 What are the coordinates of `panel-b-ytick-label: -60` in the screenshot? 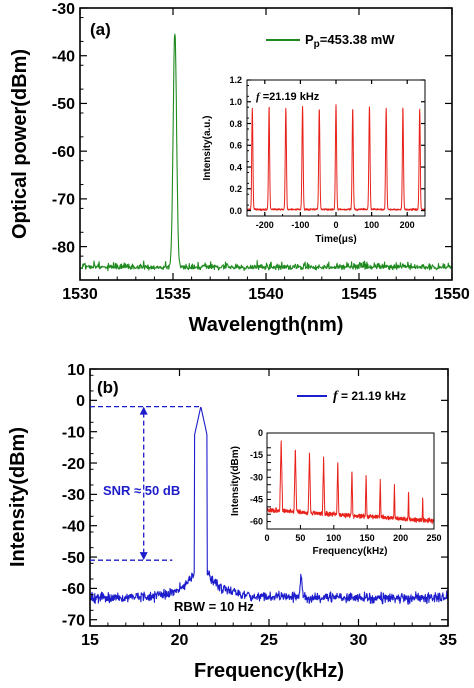 It's located at (73, 589).